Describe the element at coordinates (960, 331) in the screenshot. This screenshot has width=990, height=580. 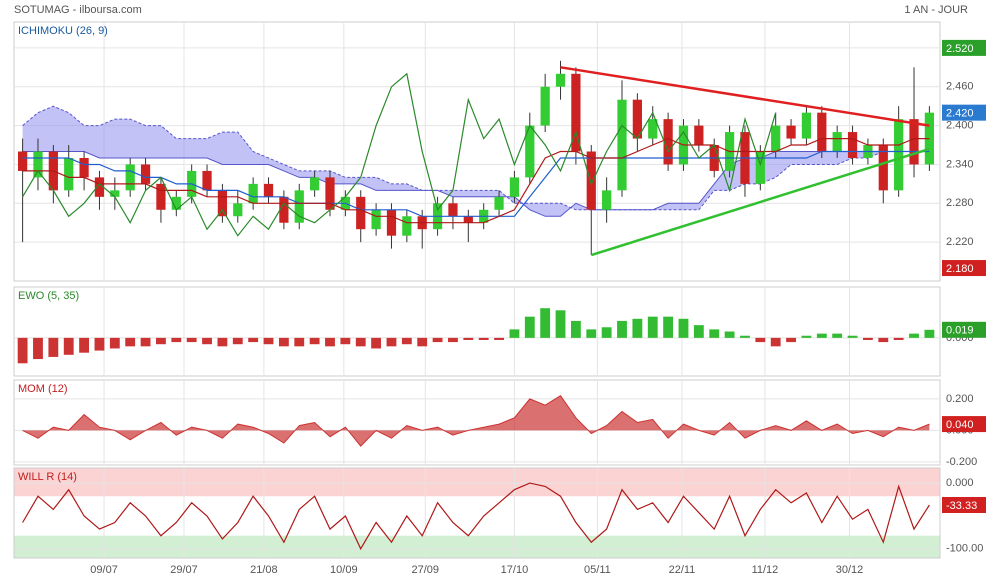
I see `value-badge-label: 0.019` at that location.